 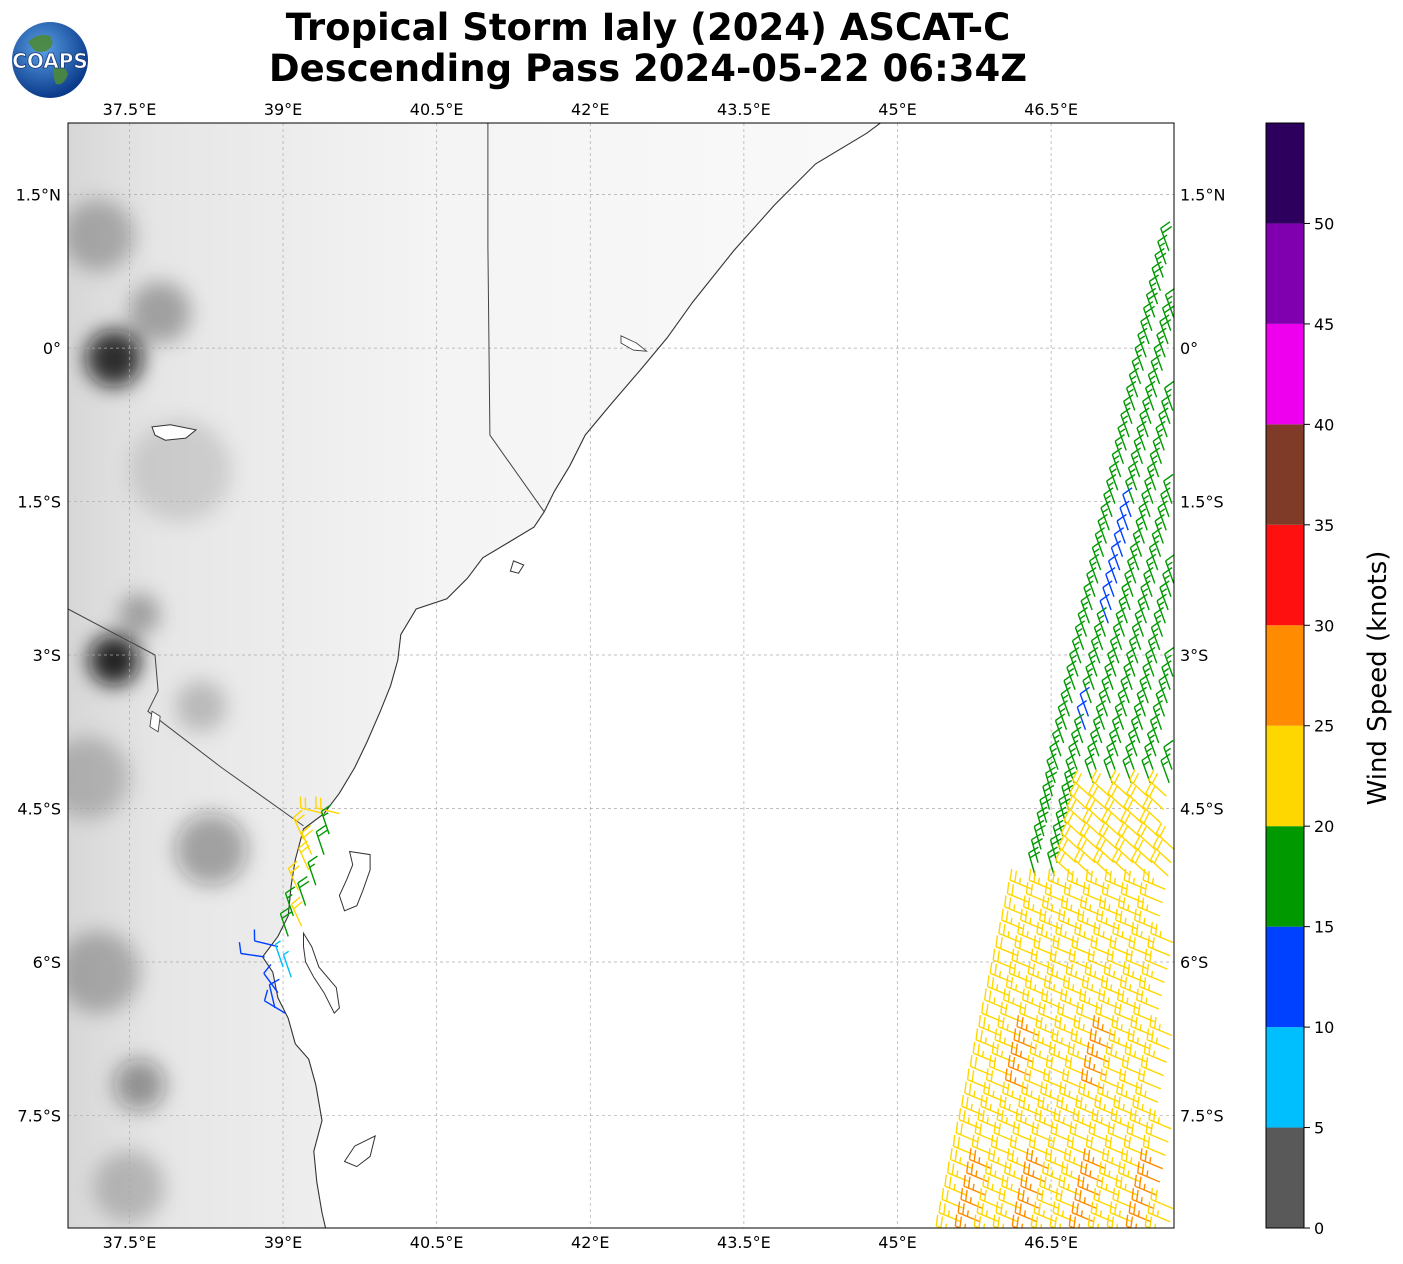 What do you see at coordinates (1324, 826) in the screenshot?
I see `colorbar-tick-label: 20` at bounding box center [1324, 826].